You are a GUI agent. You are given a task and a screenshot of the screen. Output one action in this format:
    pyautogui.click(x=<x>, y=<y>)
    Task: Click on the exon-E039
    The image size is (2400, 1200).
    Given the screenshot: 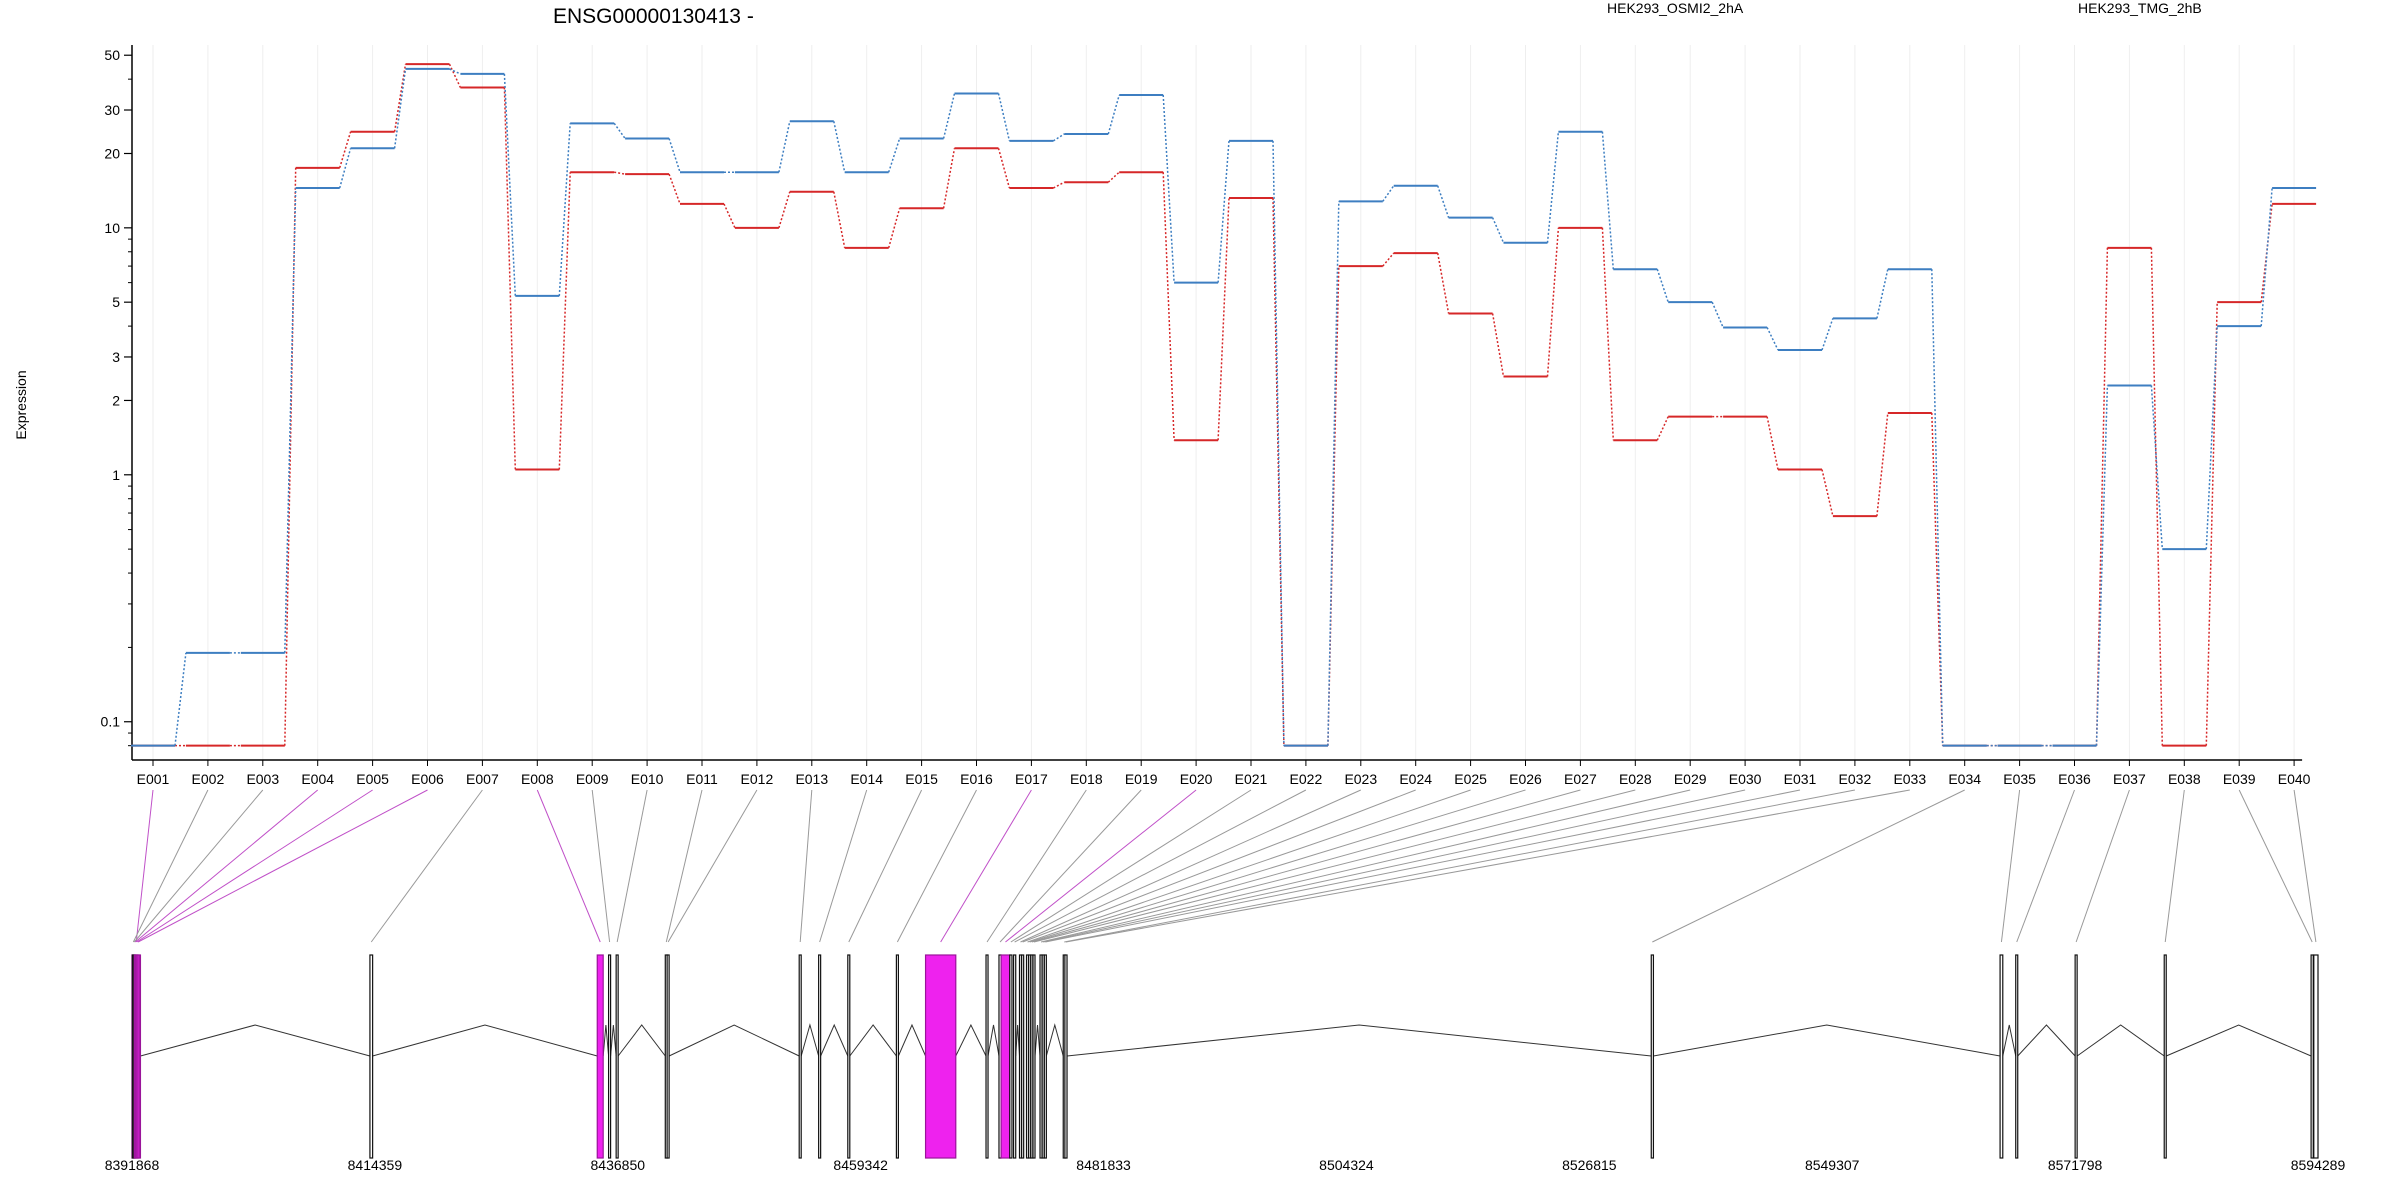 What is the action you would take?
    pyautogui.click(x=2312, y=1056)
    